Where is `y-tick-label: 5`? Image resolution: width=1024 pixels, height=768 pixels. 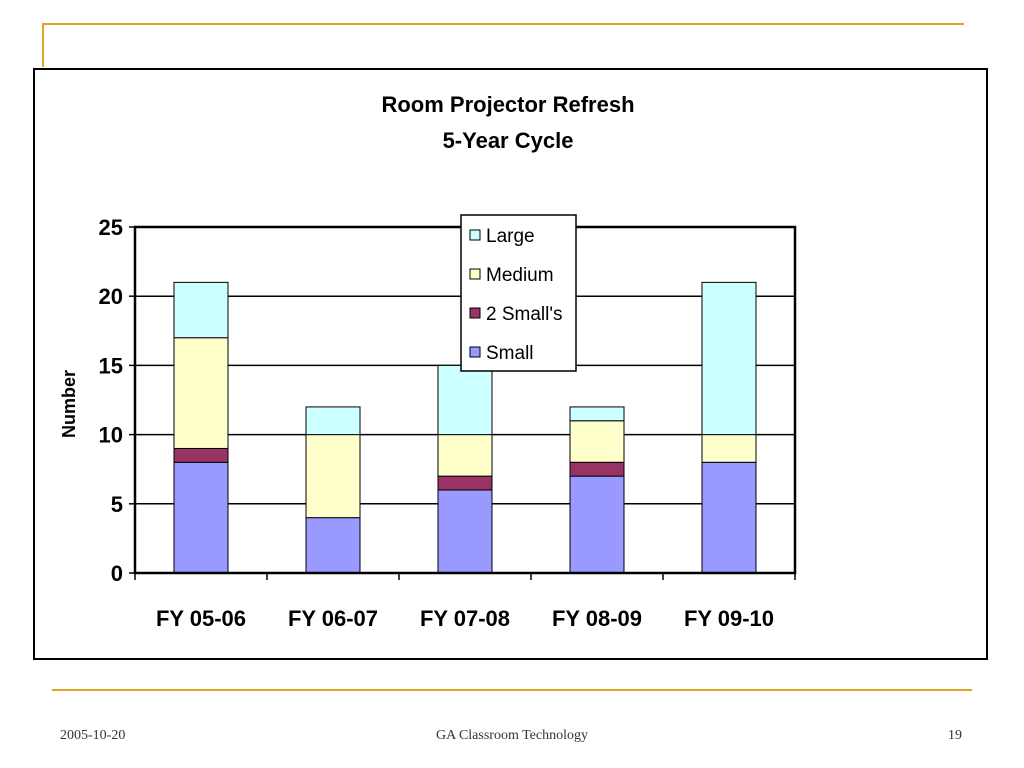
y-tick-label: 5 is located at coordinates (117, 504).